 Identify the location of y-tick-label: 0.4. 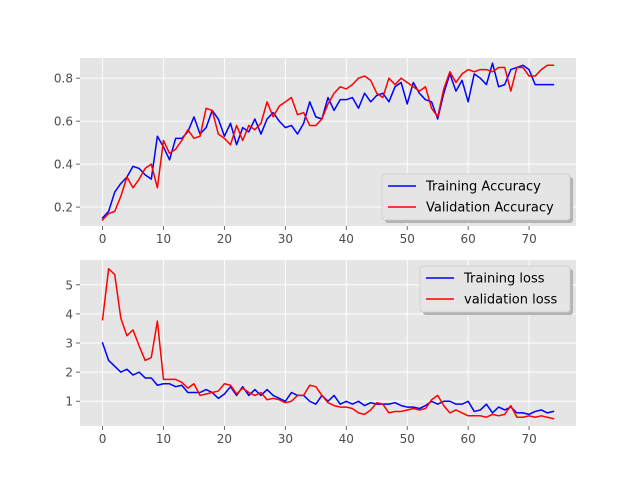
(63, 165).